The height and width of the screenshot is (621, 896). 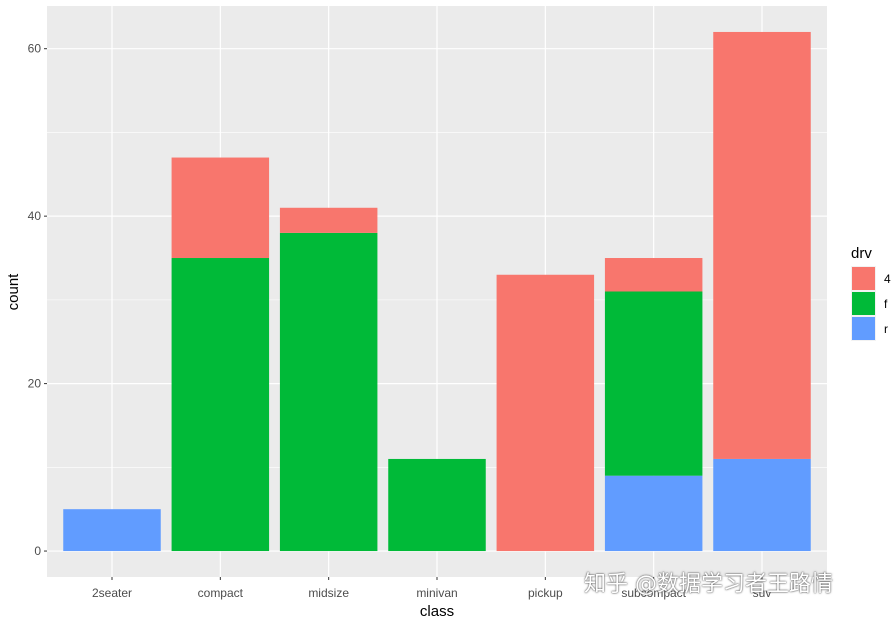 What do you see at coordinates (13, 292) in the screenshot?
I see `y-axis-title: count` at bounding box center [13, 292].